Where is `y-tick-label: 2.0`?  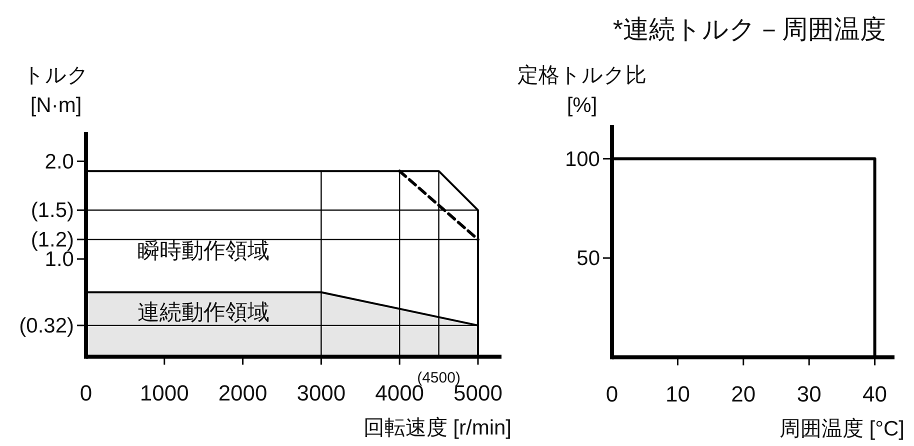 y-tick-label: 2.0 is located at coordinates (59, 162).